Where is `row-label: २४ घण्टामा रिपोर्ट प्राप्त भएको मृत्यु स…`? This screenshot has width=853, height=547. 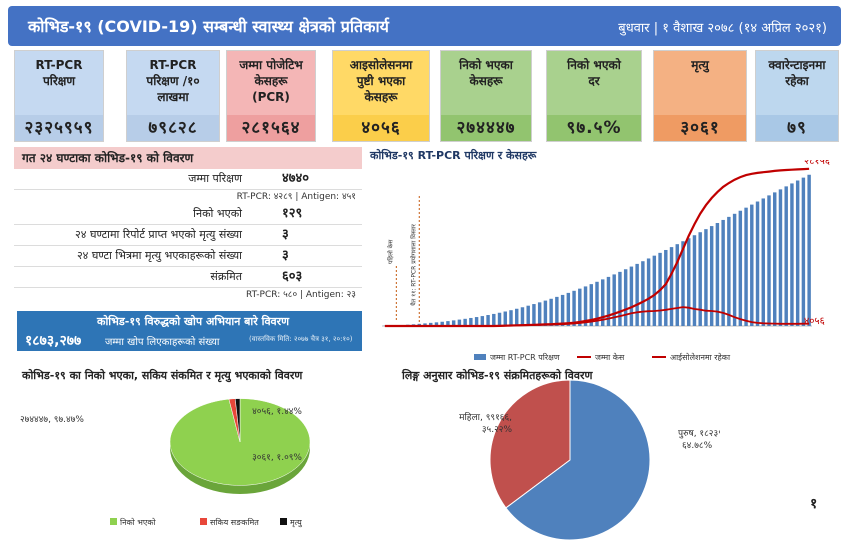 row-label: २४ घण्टामा रिपोर्ट प्राप्त भएको मृत्यु स… is located at coordinates (158, 235).